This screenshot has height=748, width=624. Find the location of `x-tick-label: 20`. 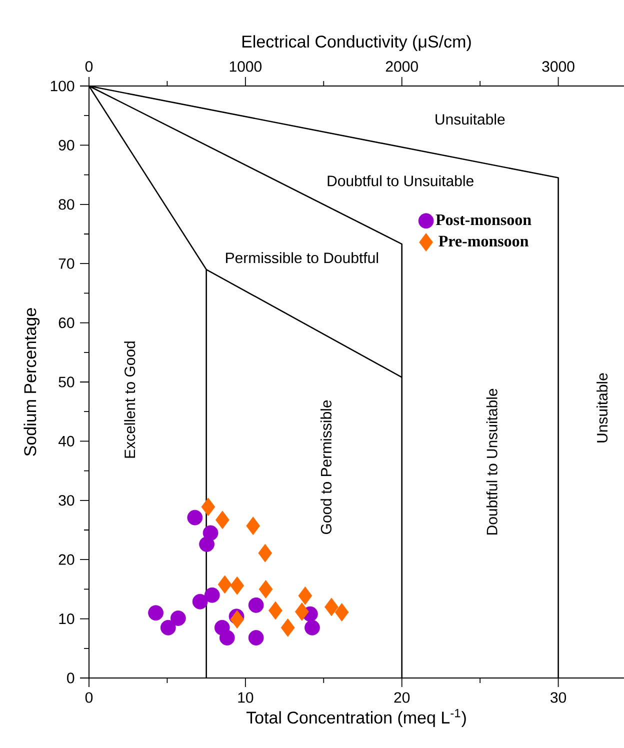

x-tick-label: 20 is located at coordinates (402, 697).